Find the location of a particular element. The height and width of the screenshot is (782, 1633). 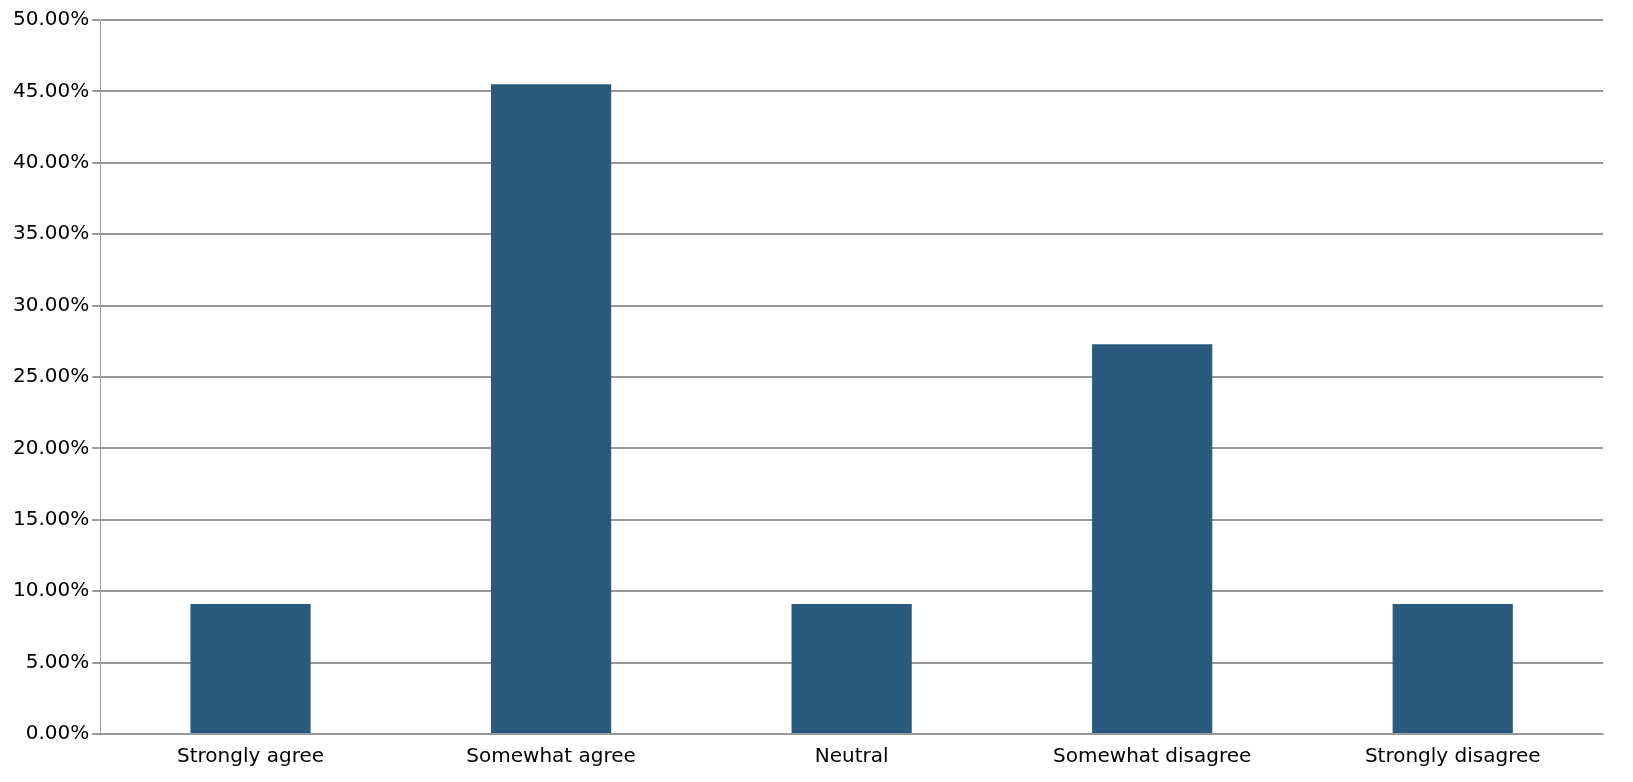

y-tick-label: 5.00% is located at coordinates (57, 660).